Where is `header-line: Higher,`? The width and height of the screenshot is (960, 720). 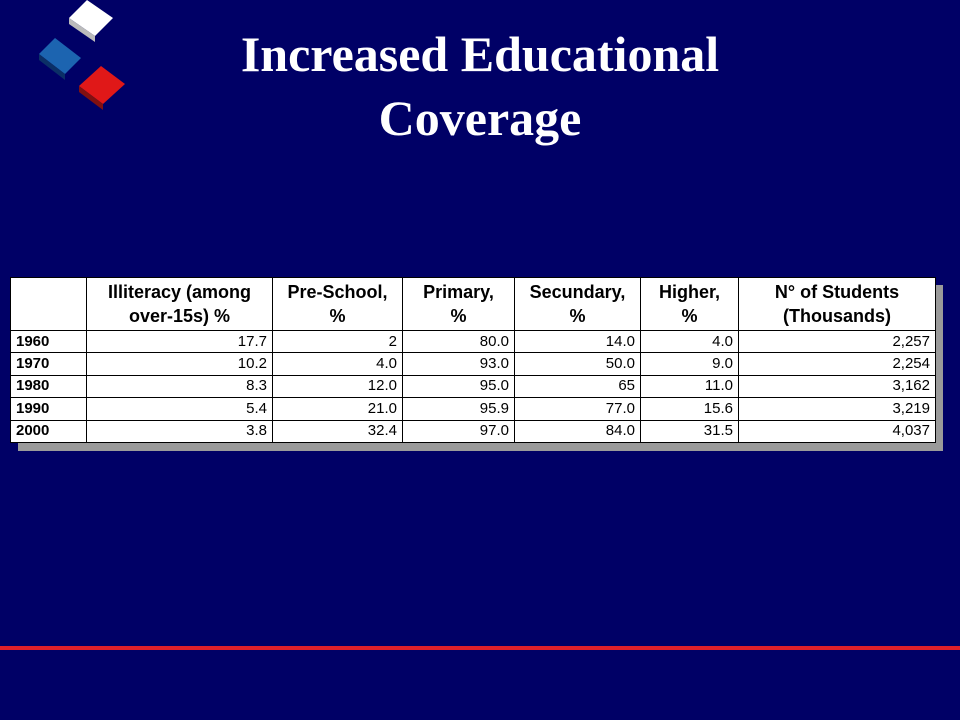
header-line: Higher, is located at coordinates (689, 292).